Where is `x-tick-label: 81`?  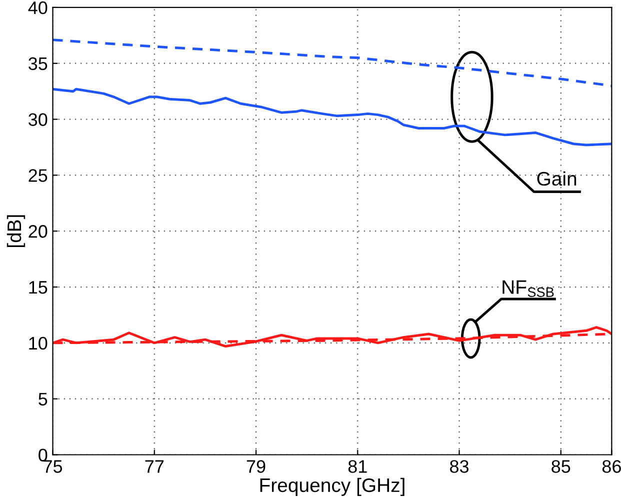 x-tick-label: 81 is located at coordinates (357, 466).